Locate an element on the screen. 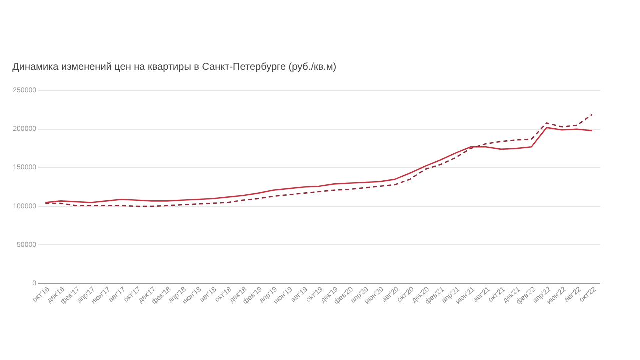 The image size is (640, 360). chart-title: Динамика изменений цен на квартиры в Санкт-Петербурге (руб./кв.м) is located at coordinates (174, 67).